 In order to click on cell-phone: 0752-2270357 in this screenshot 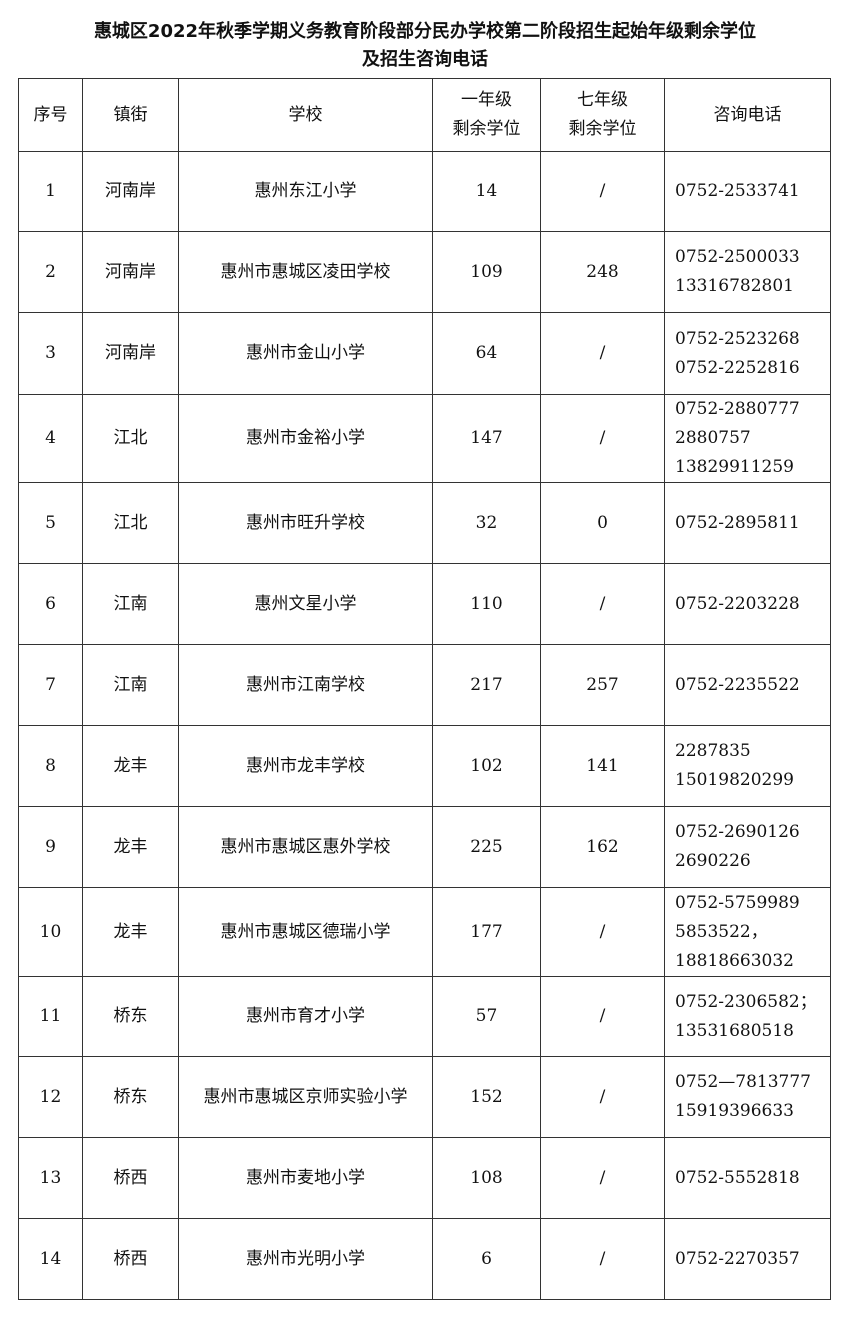, I will do `click(747, 1259)`.